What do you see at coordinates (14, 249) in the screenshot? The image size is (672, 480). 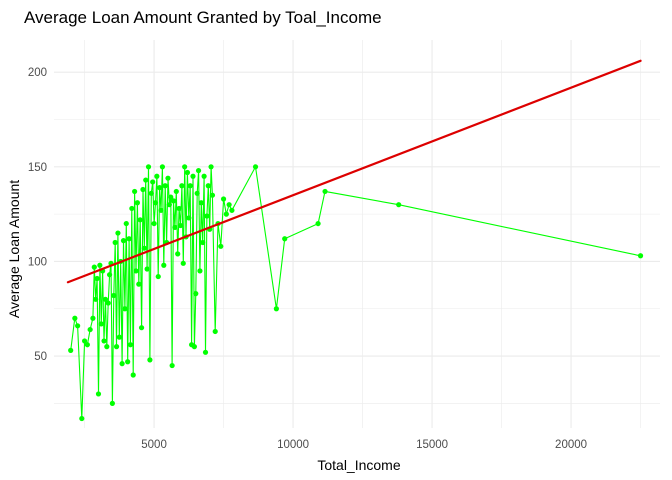 I see `y-axis-title: Average Loan Amount` at bounding box center [14, 249].